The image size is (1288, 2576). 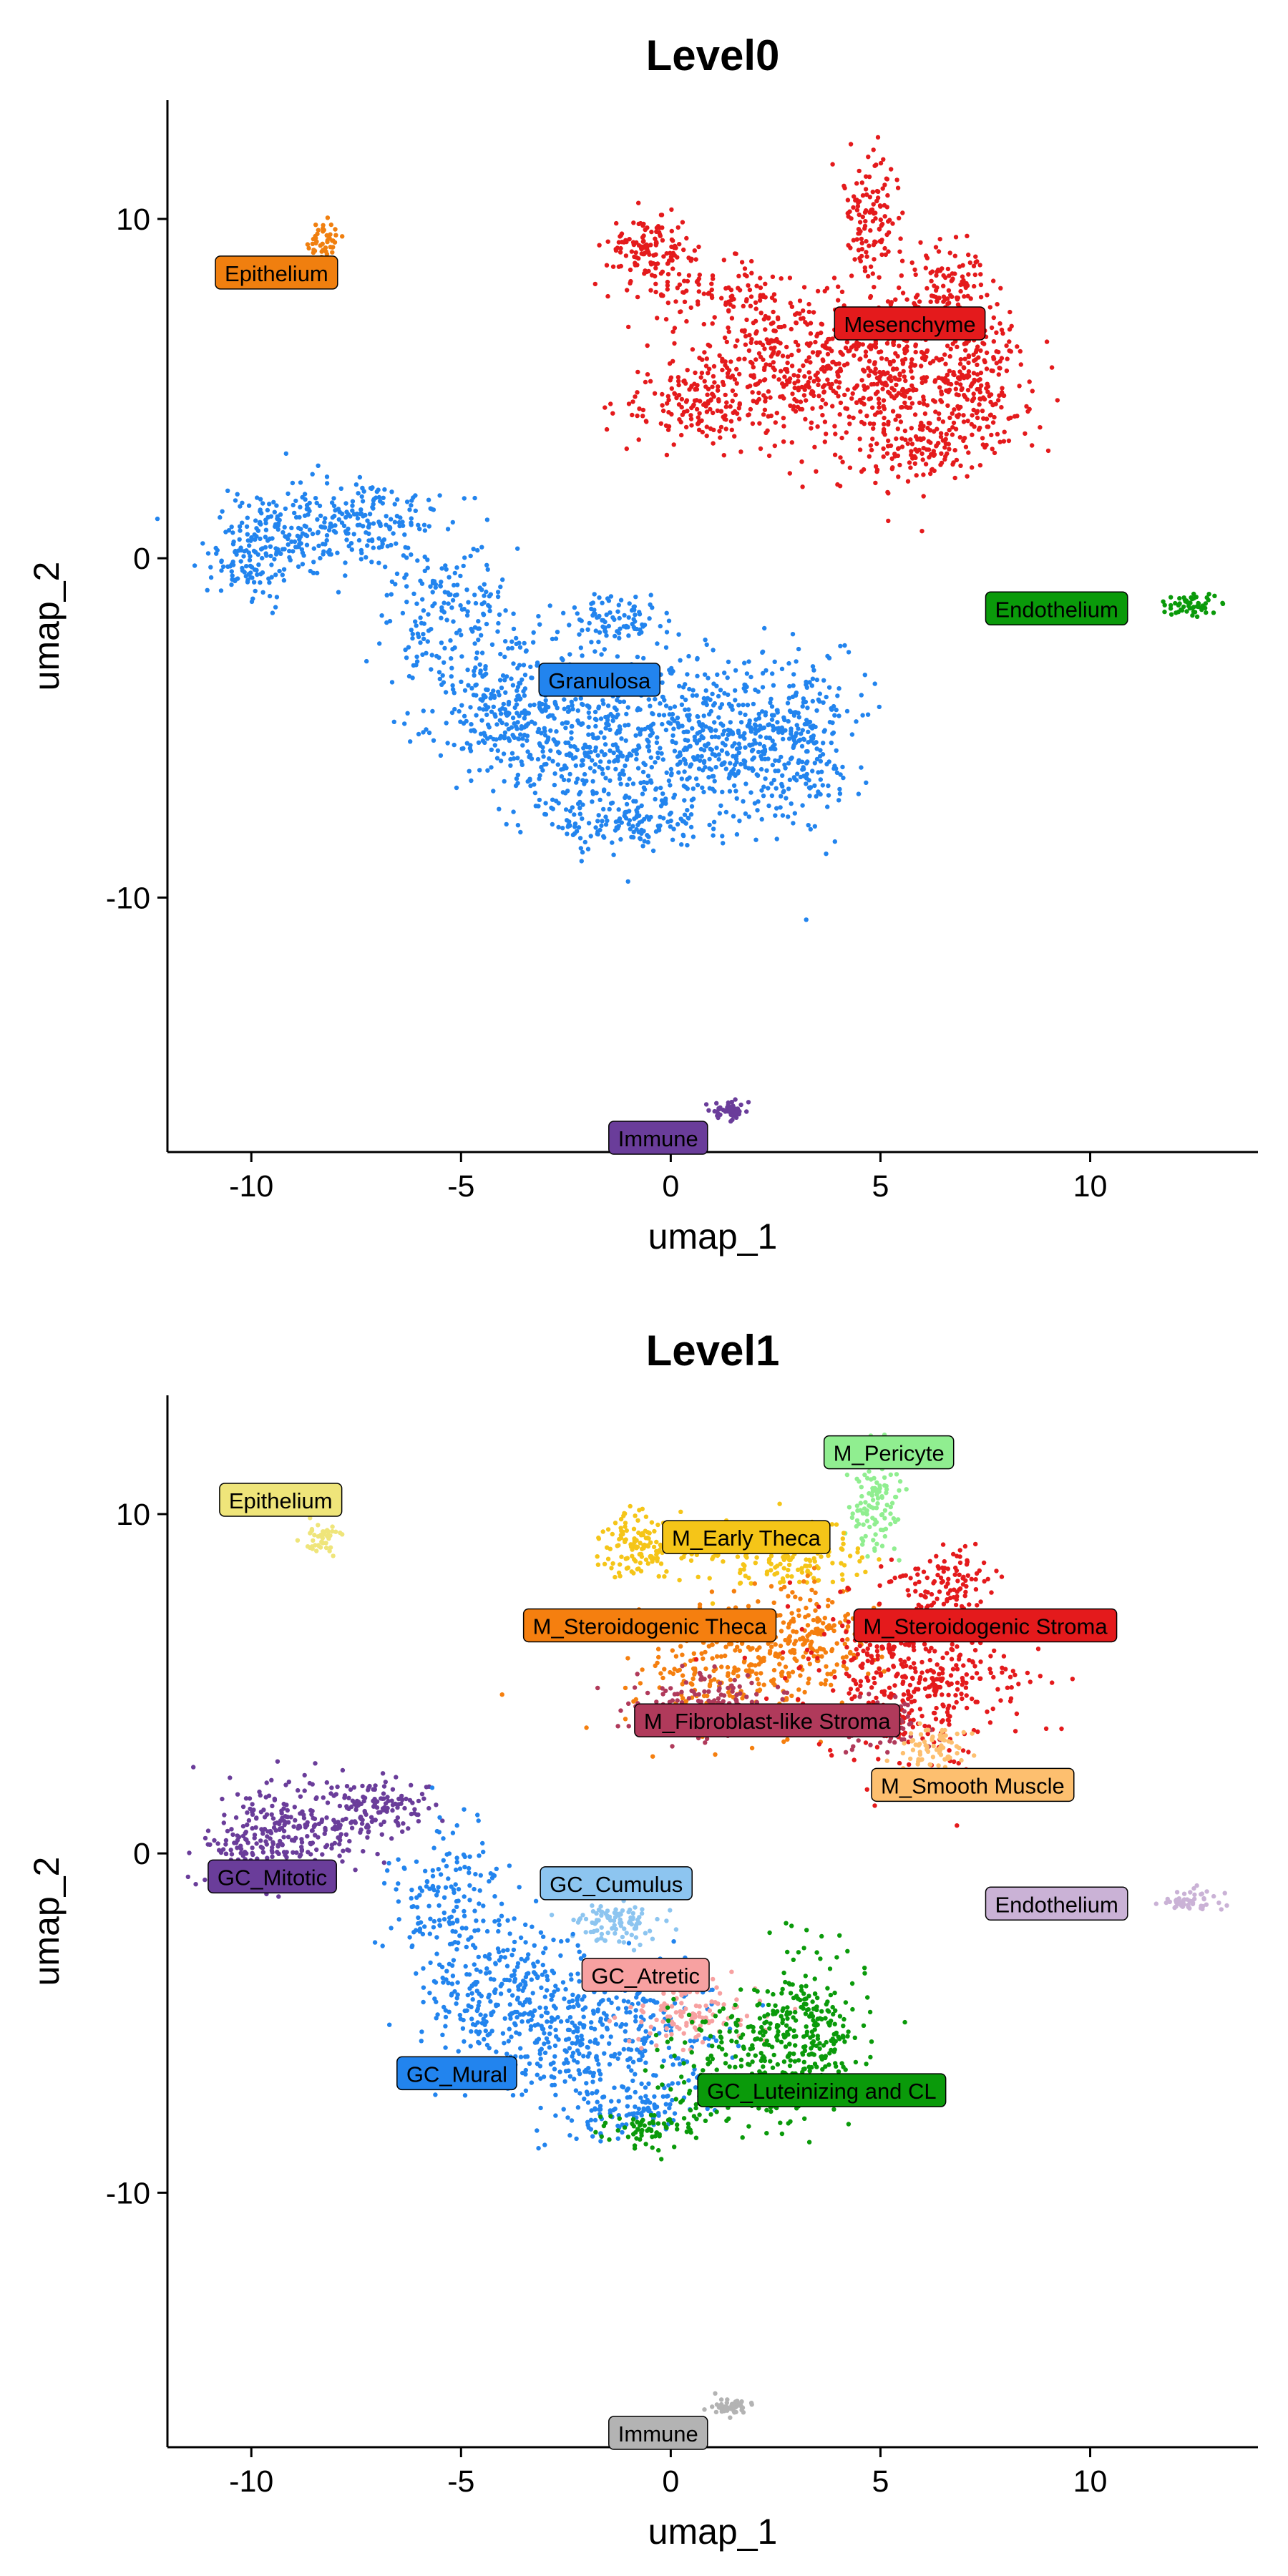 I want to click on cluster-points, so click(x=518, y=686).